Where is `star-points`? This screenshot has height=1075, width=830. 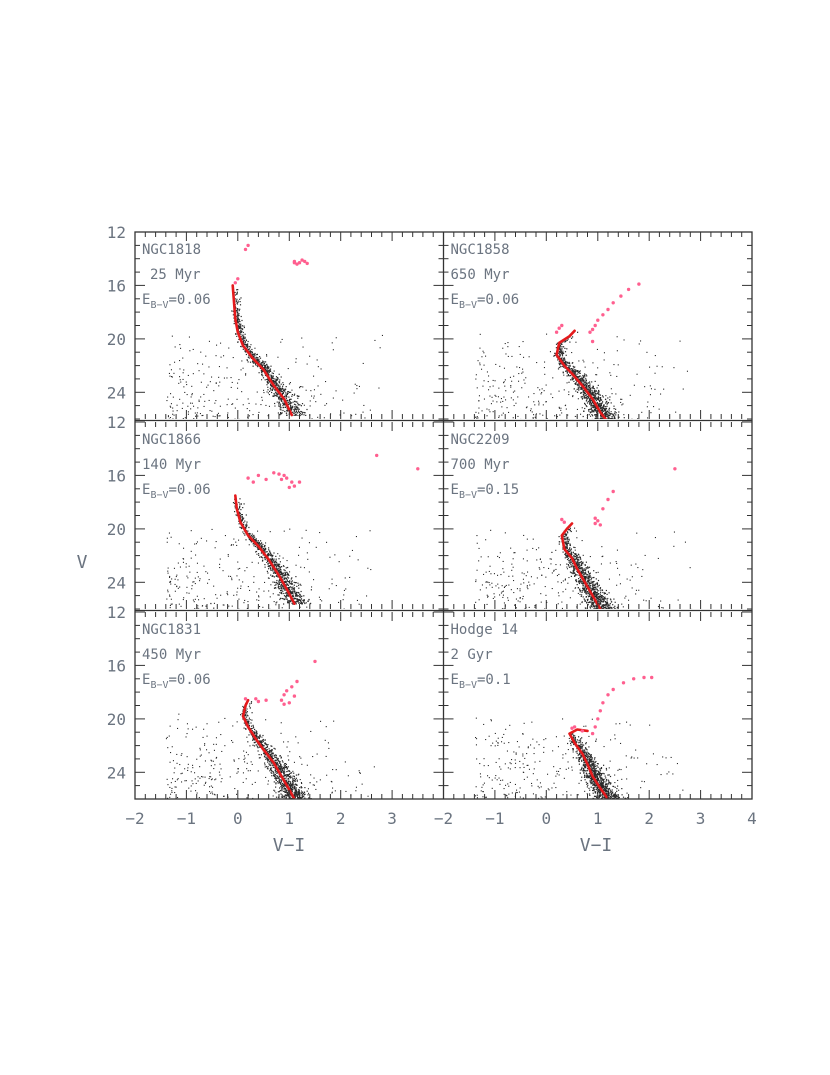 star-points is located at coordinates (269, 553).